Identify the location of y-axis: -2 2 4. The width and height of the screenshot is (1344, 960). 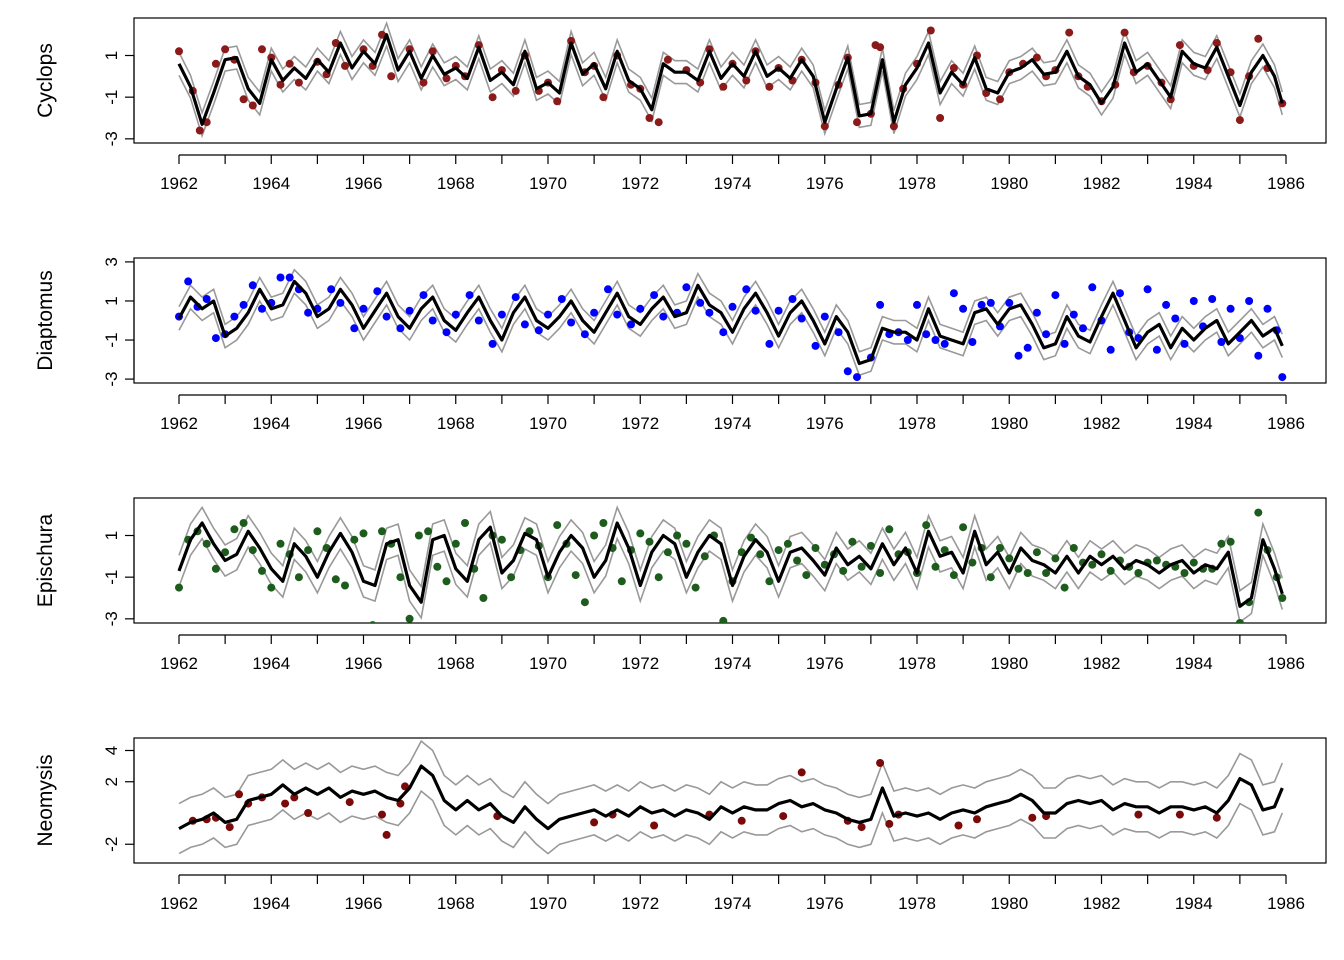
(118, 799).